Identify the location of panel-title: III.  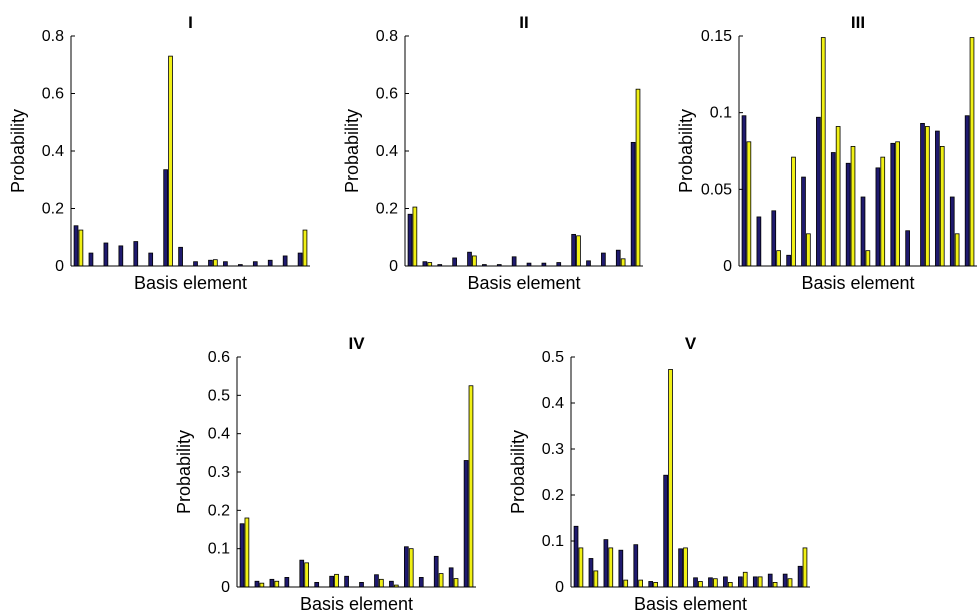
(858, 22).